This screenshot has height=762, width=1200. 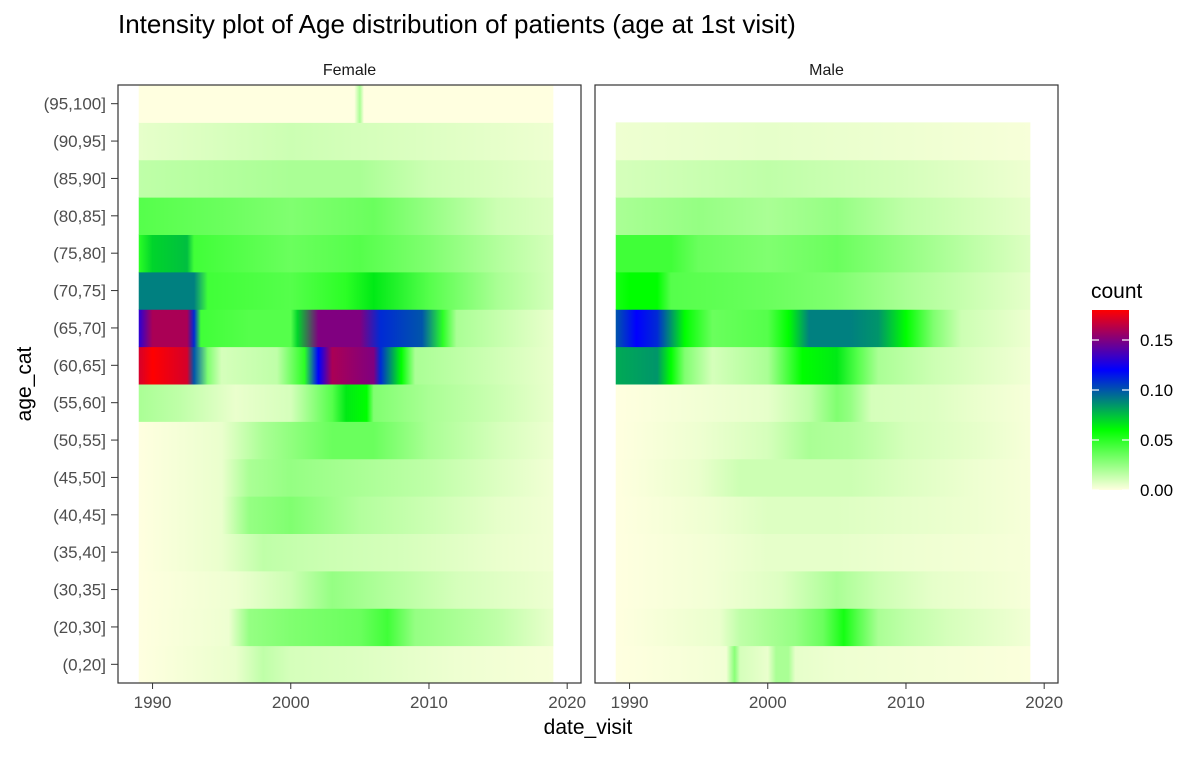 What do you see at coordinates (79, 328) in the screenshot?
I see `y-tick-label: (65,70]` at bounding box center [79, 328].